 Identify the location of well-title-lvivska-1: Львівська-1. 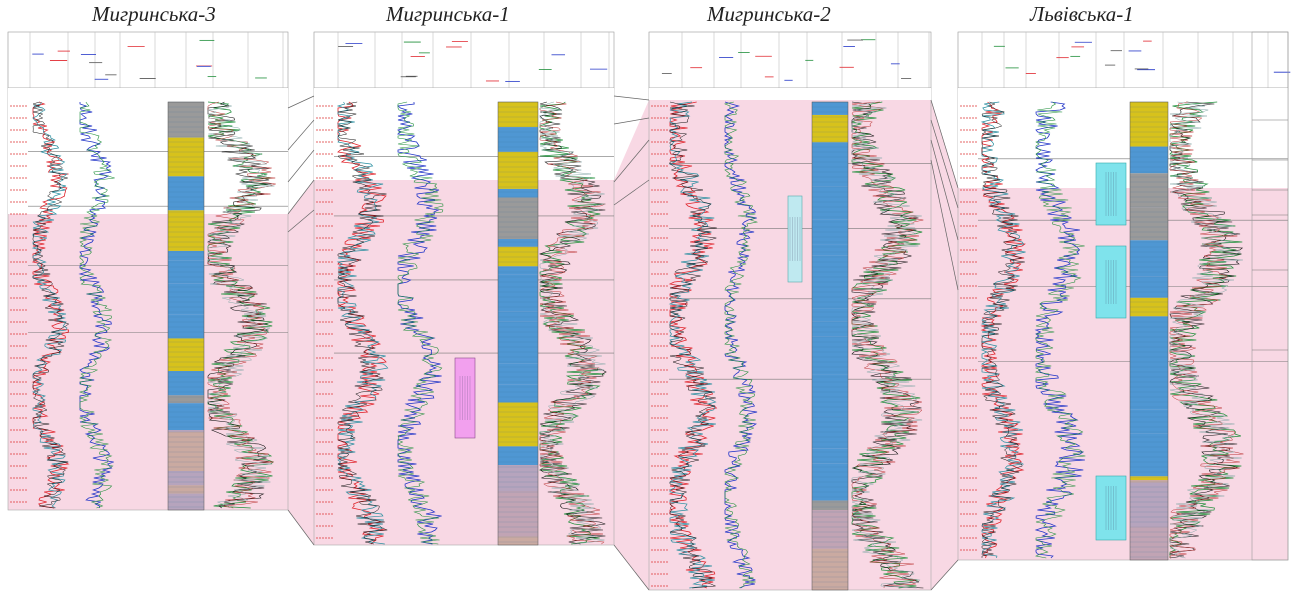
(1082, 14).